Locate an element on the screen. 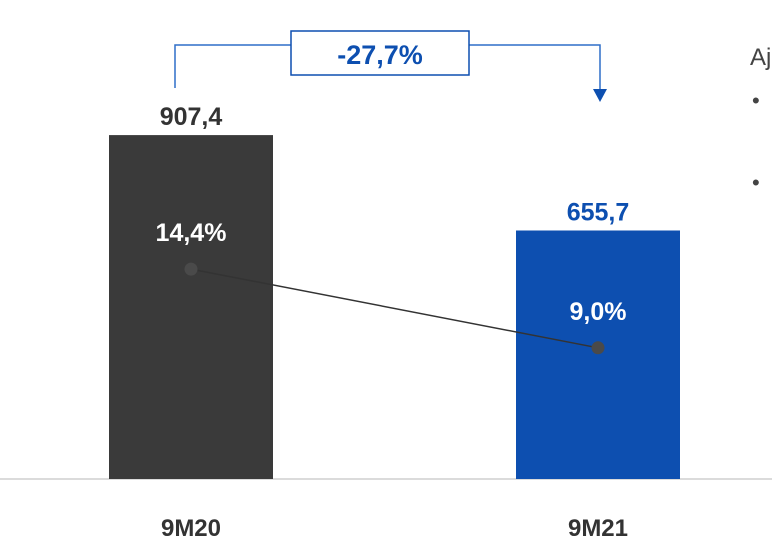 The height and width of the screenshot is (539, 772). change-label: -27,7% is located at coordinates (380, 55).